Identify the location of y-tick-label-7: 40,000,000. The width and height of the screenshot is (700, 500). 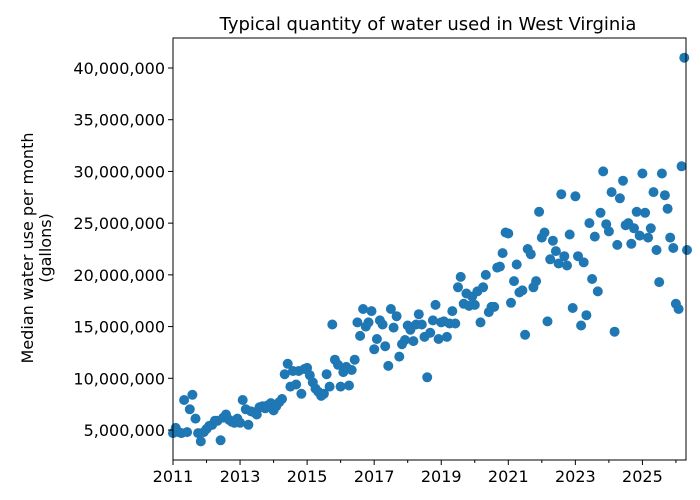
(119, 68).